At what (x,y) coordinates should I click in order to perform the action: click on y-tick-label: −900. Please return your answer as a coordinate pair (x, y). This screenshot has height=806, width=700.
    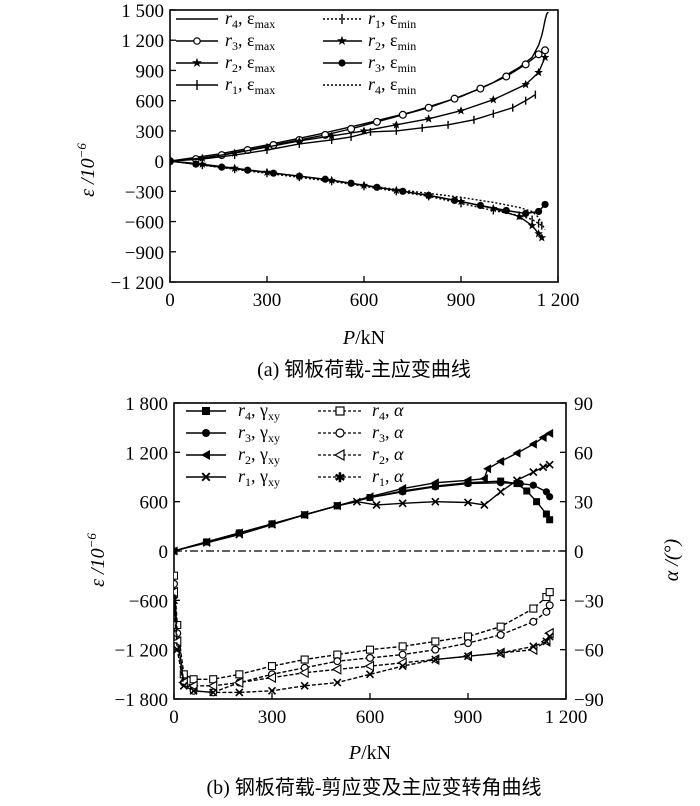
    Looking at the image, I should click on (144, 253).